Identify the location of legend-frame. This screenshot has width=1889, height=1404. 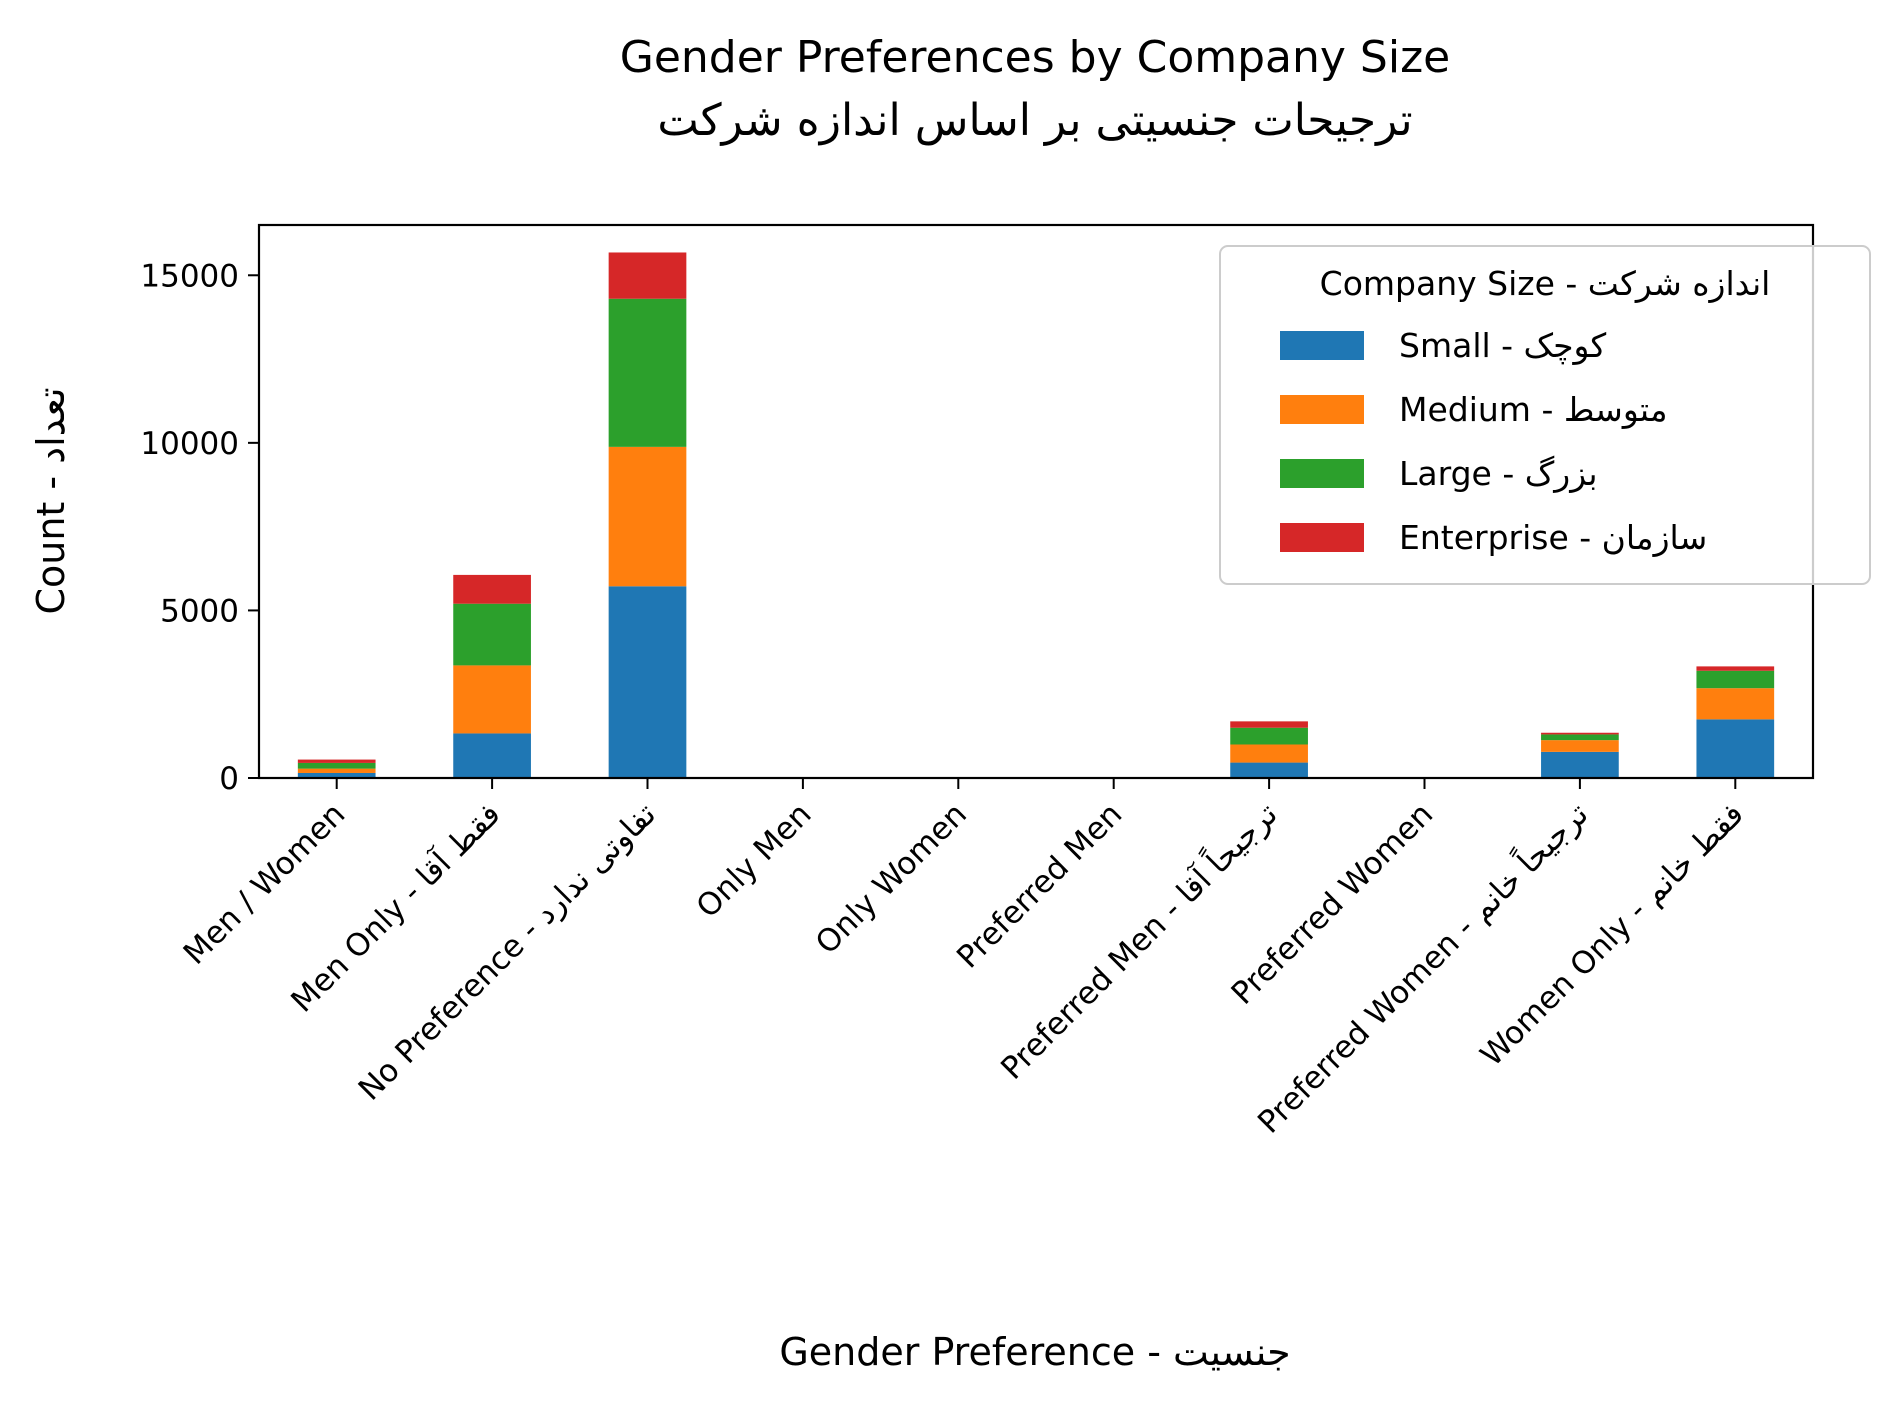
(1545, 415).